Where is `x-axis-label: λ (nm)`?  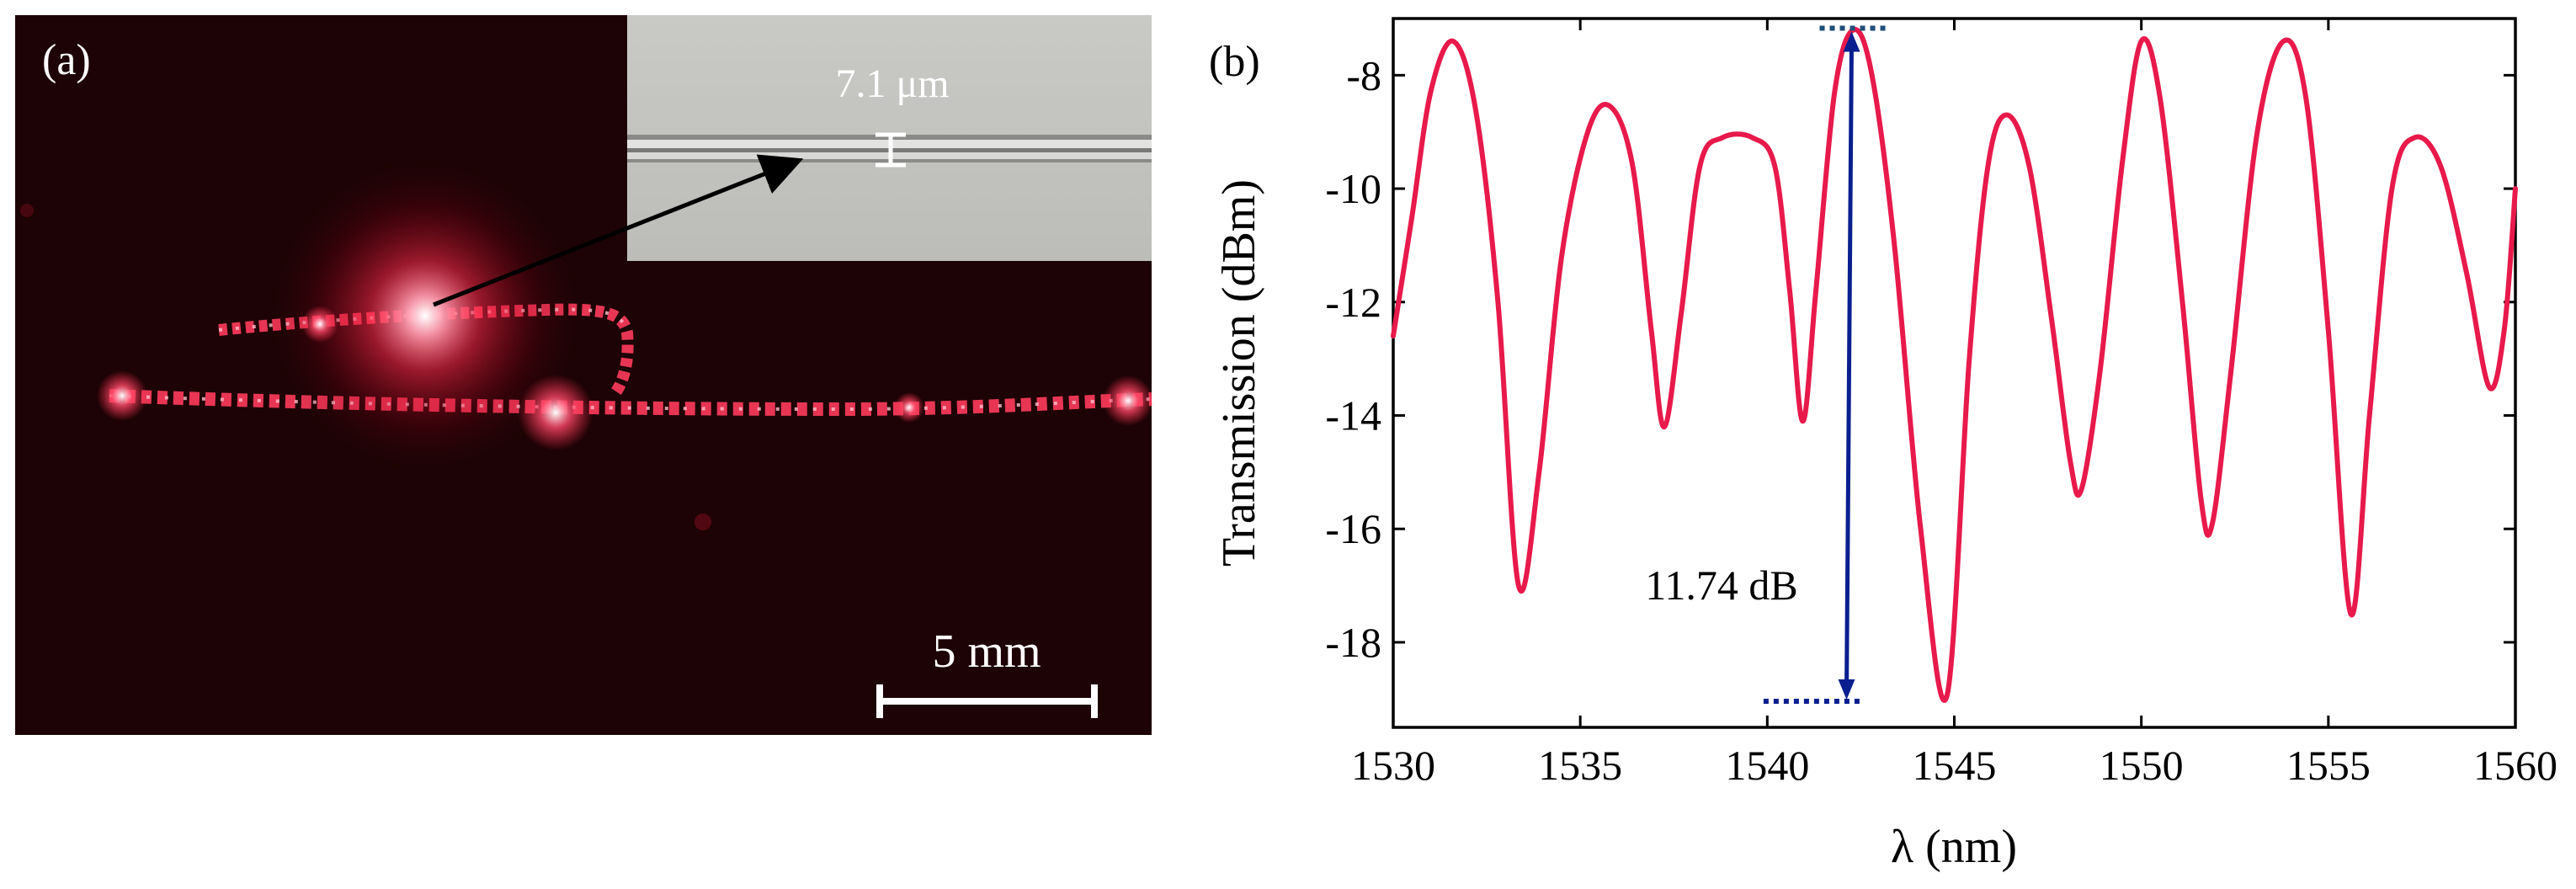
x-axis-label: λ (nm) is located at coordinates (1954, 847).